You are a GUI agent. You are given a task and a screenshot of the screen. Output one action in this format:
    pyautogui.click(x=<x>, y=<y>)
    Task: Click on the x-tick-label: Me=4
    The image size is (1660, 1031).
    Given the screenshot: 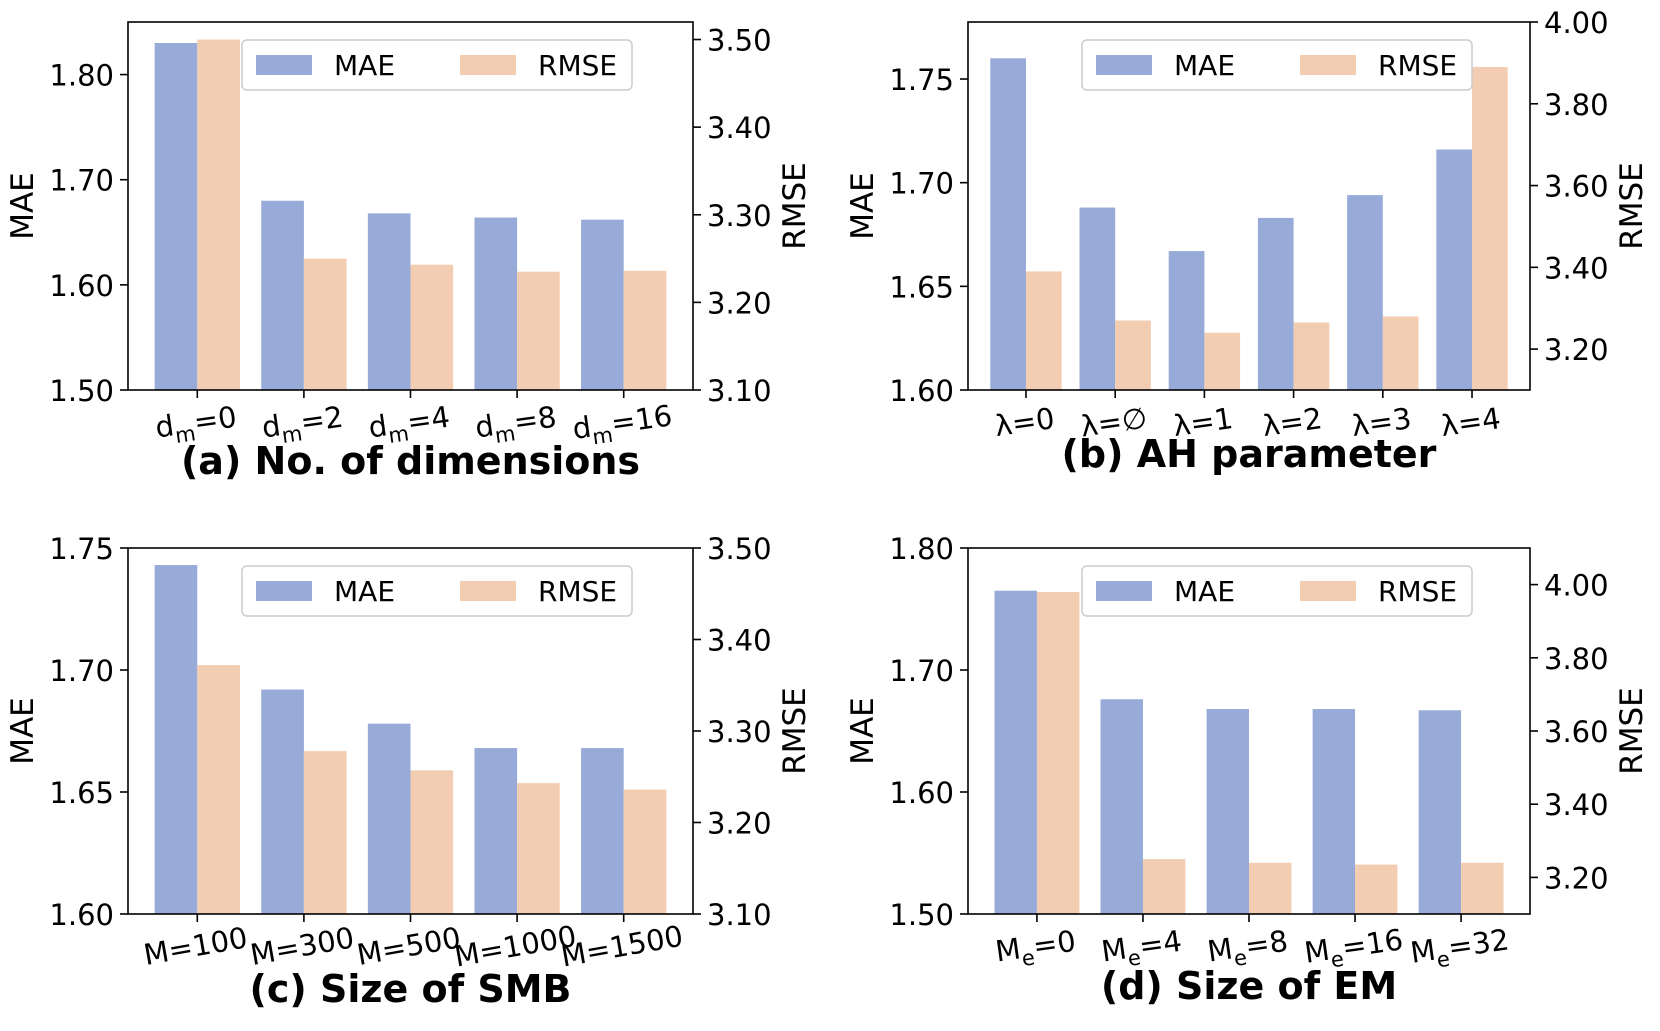 What is the action you would take?
    pyautogui.click(x=1141, y=949)
    